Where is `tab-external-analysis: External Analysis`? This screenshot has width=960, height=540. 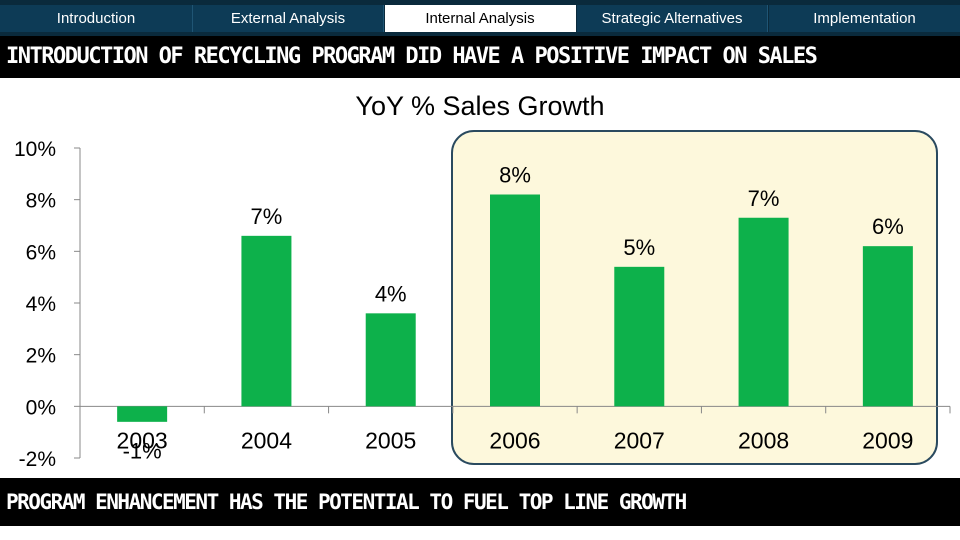 tab-external-analysis: External Analysis is located at coordinates (288, 18).